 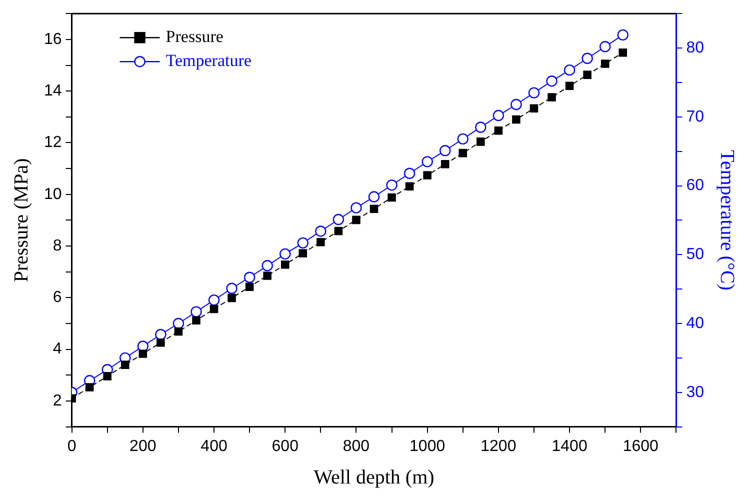 I want to click on legend-label: Temperature, so click(x=209, y=60).